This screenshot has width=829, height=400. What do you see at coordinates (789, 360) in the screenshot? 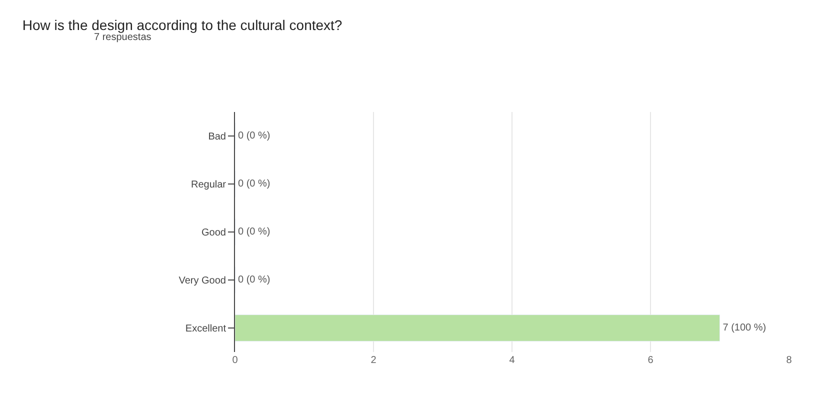
I see `x-tick-label: 8` at bounding box center [789, 360].